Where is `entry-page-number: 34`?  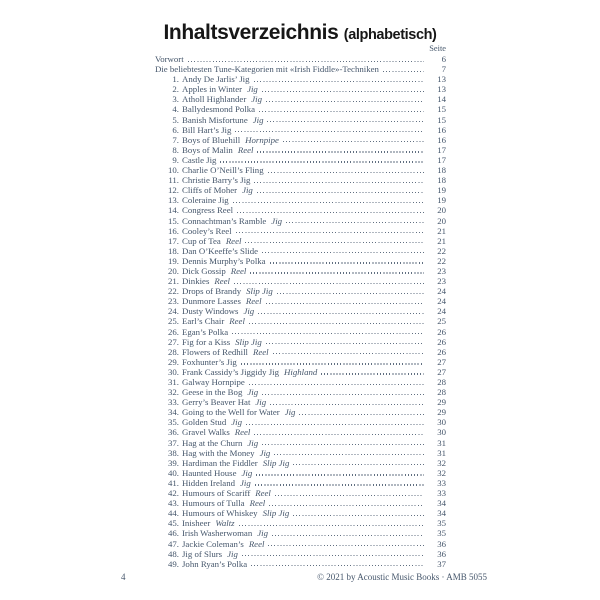
entry-page-number: 34 is located at coordinates (441, 513).